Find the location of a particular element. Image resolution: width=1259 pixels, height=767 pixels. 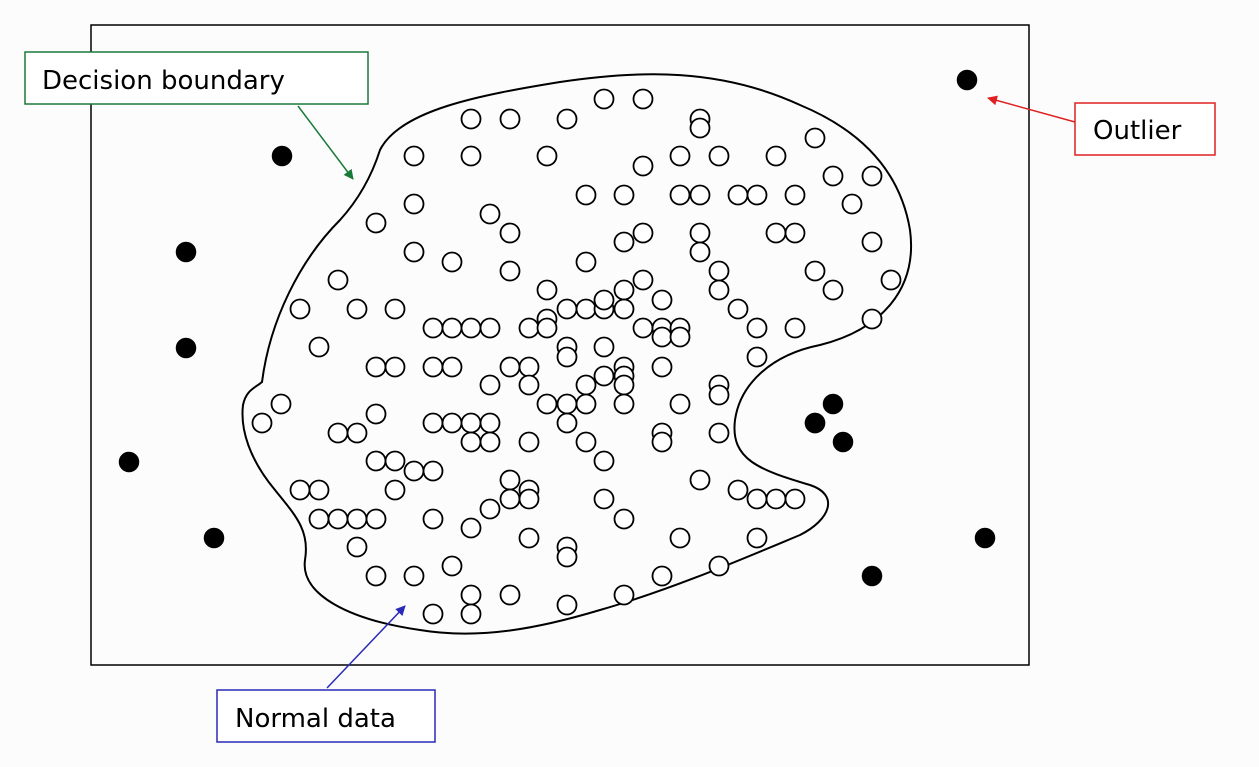

normal-data-label-box is located at coordinates (326, 716).